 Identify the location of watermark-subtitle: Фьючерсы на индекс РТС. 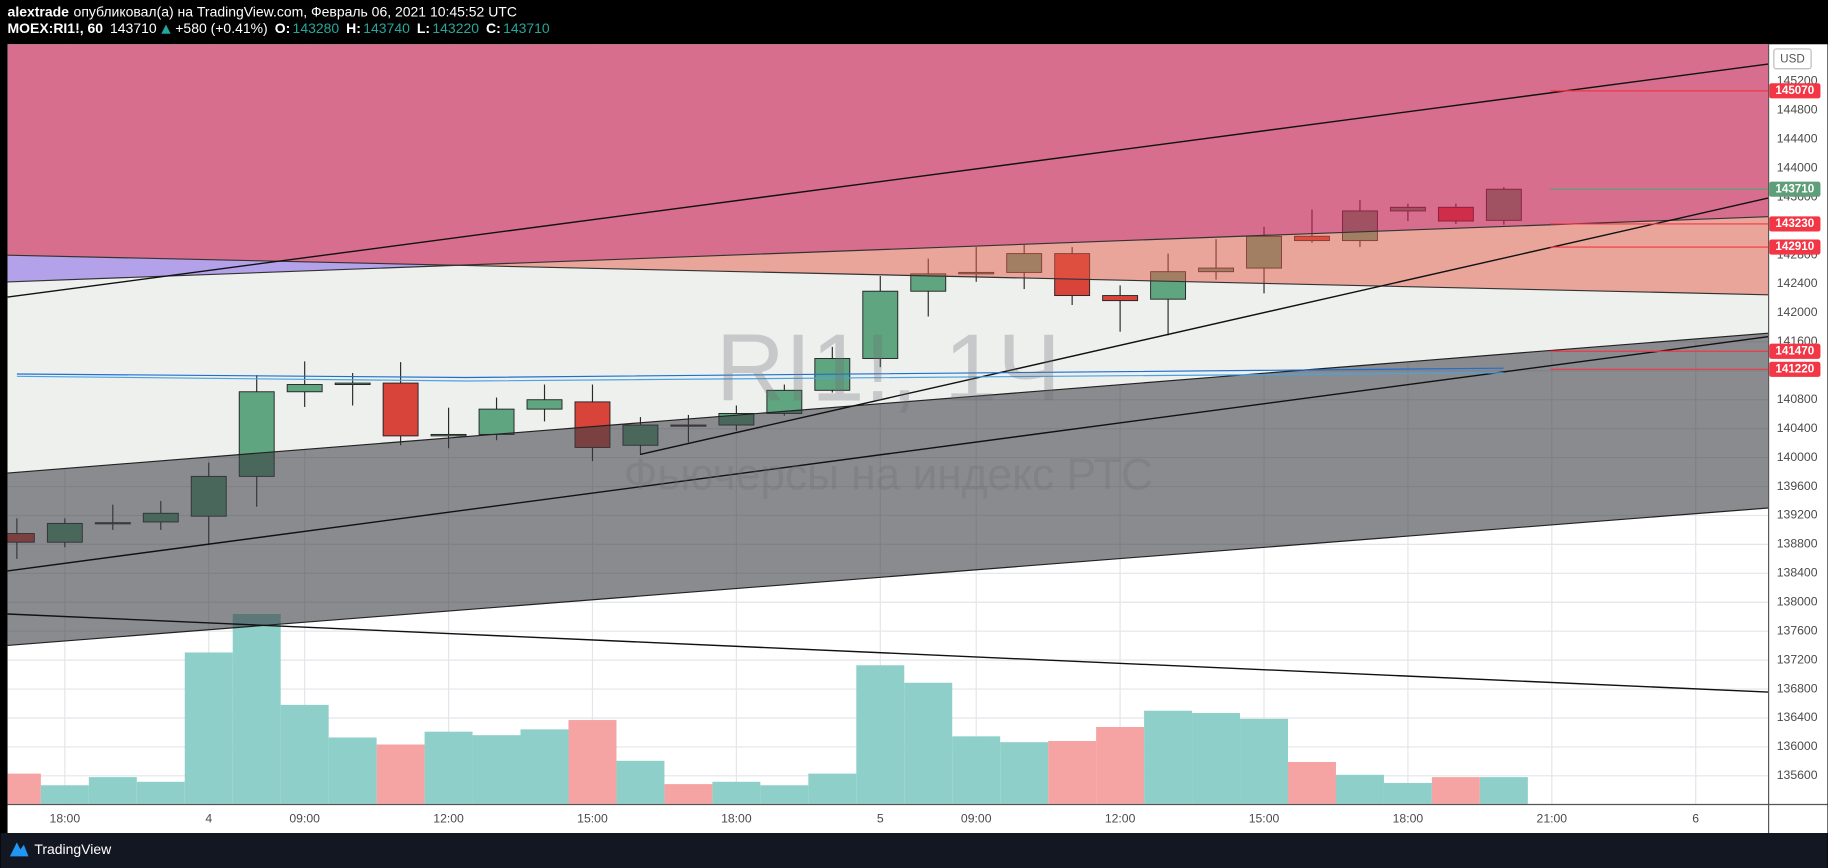
(888, 474).